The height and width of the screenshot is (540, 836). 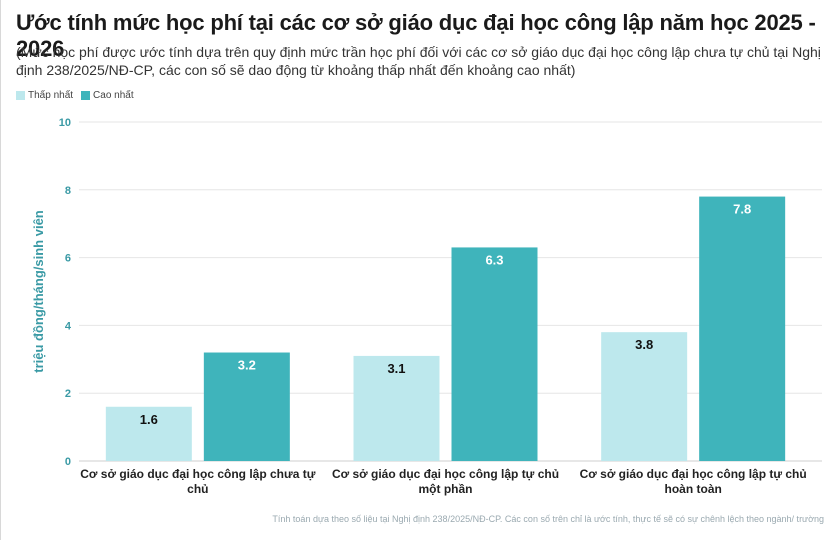 What do you see at coordinates (113, 95) in the screenshot?
I see `legend-label-high: Cao nhất` at bounding box center [113, 95].